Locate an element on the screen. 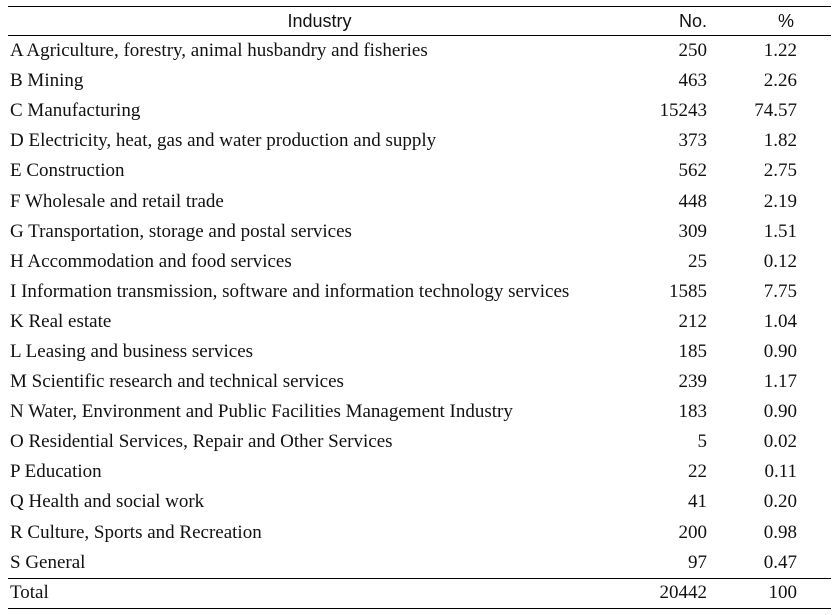 The height and width of the screenshot is (615, 836). table-row: C Manufacturing 15243 74.57 is located at coordinates (419, 111).